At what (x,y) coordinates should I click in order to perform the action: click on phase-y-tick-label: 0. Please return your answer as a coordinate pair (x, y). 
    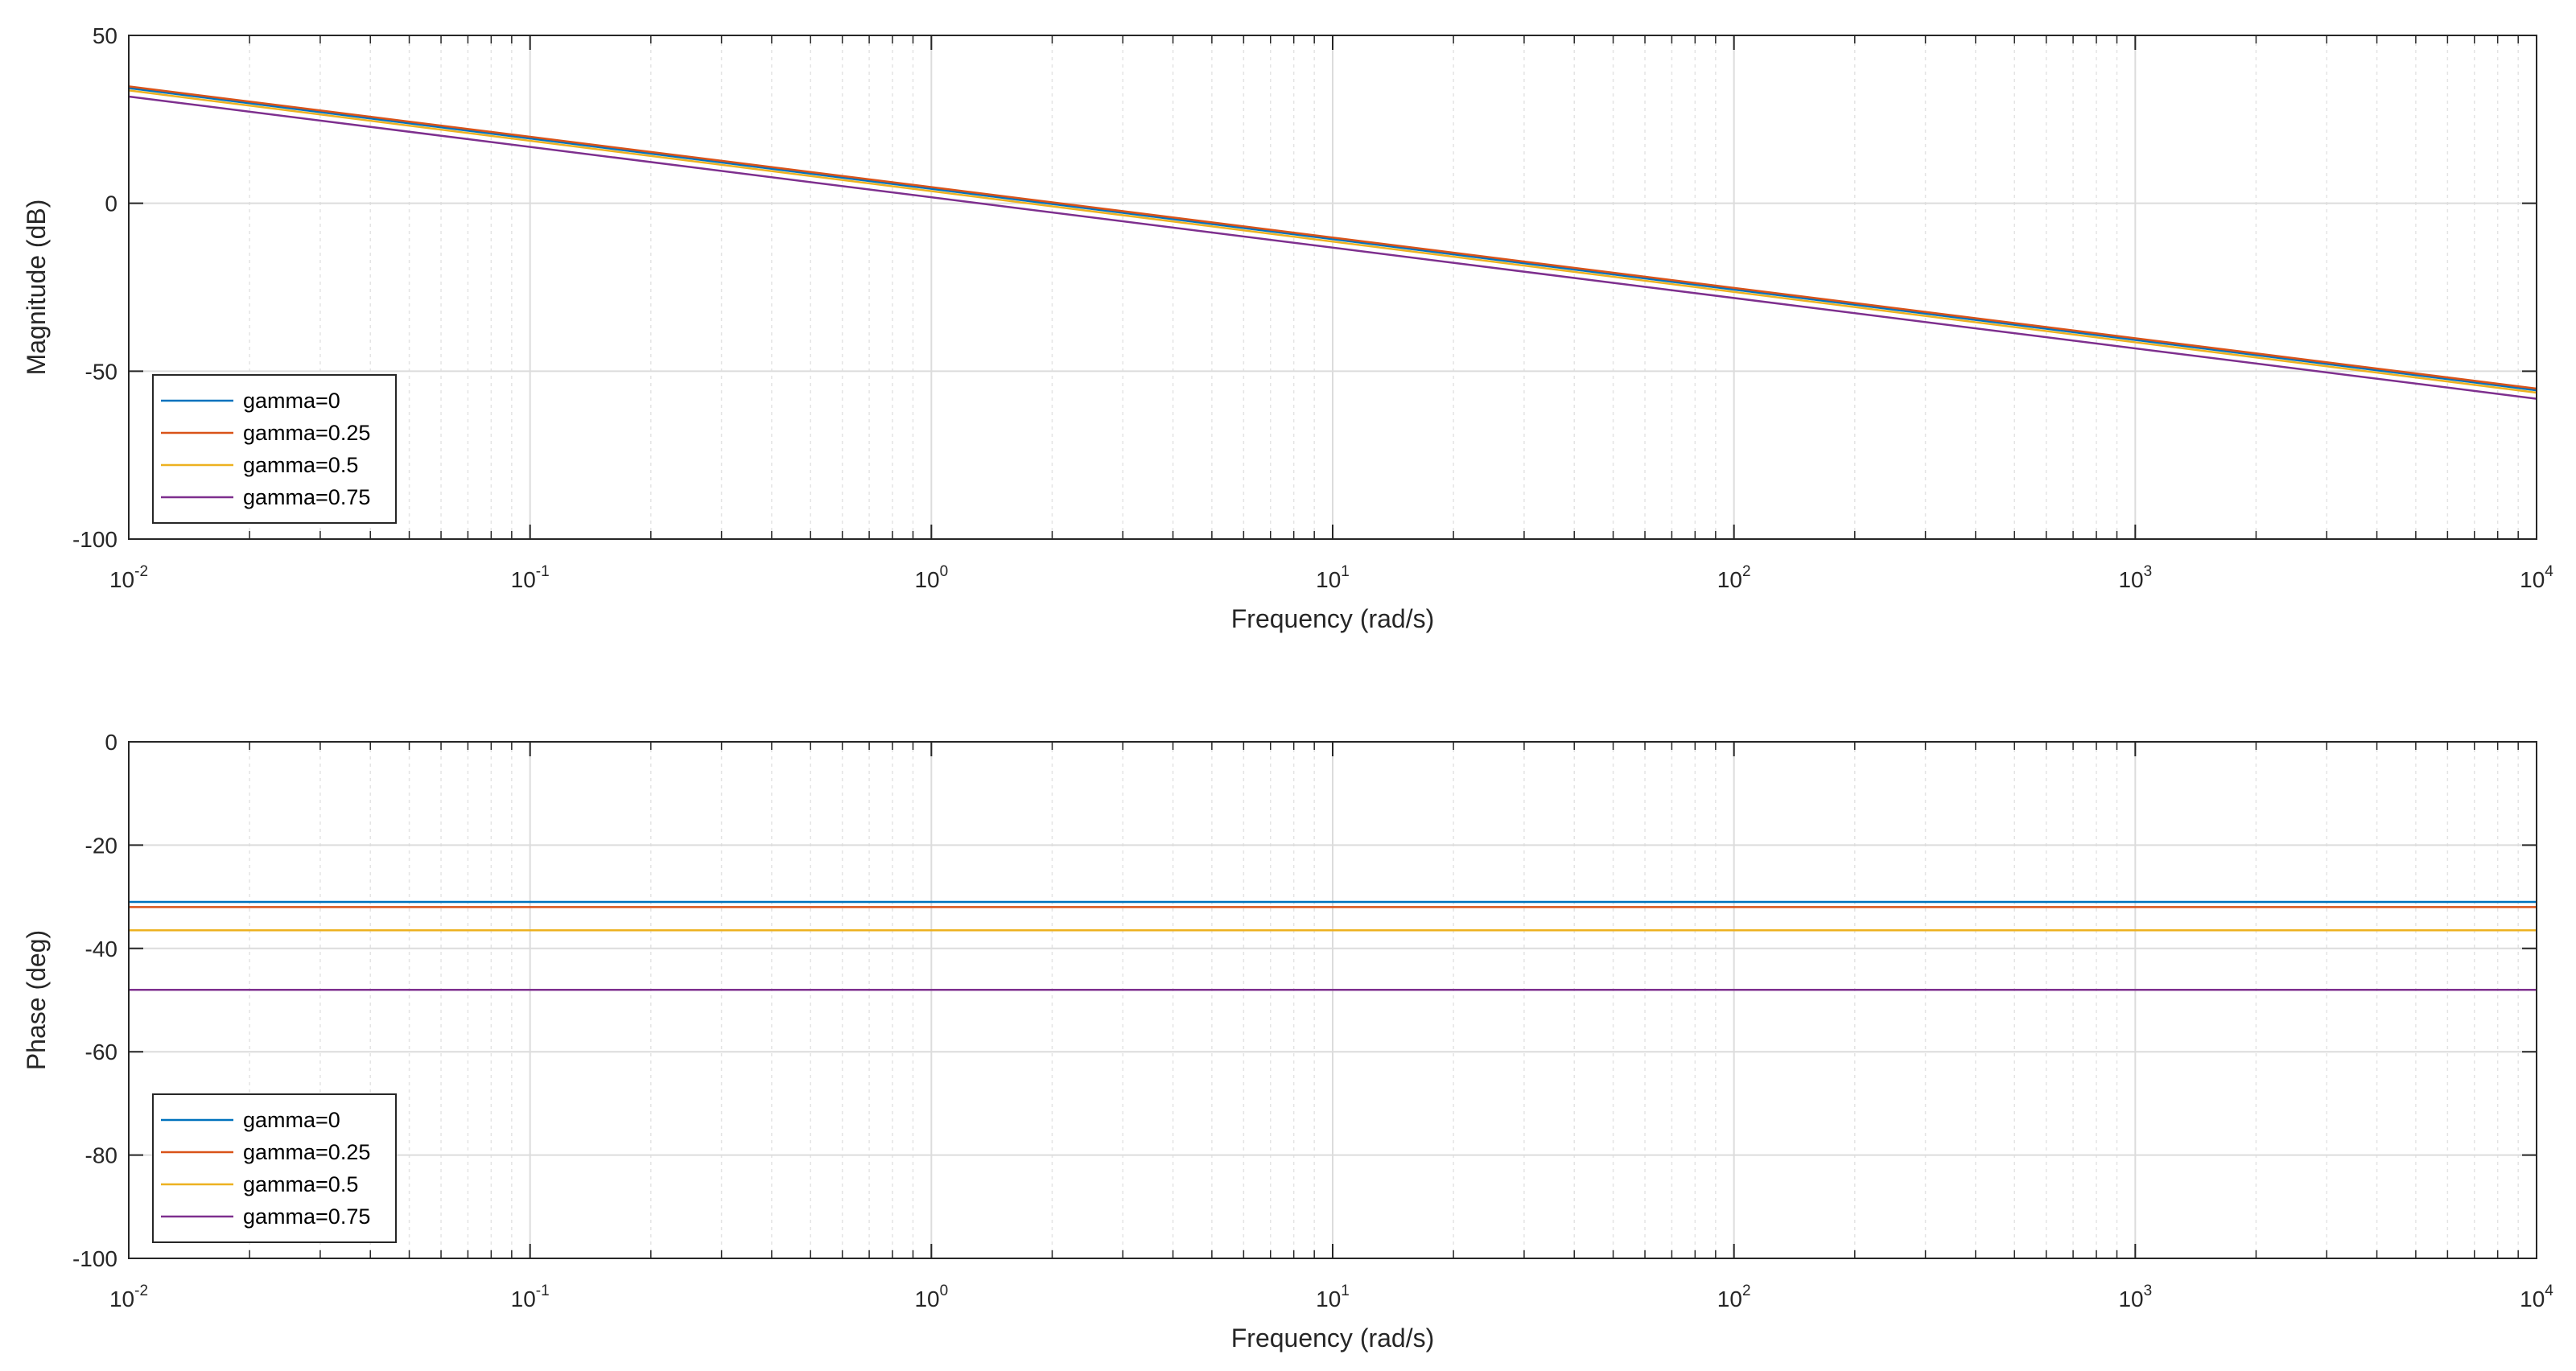
    Looking at the image, I should click on (111, 743).